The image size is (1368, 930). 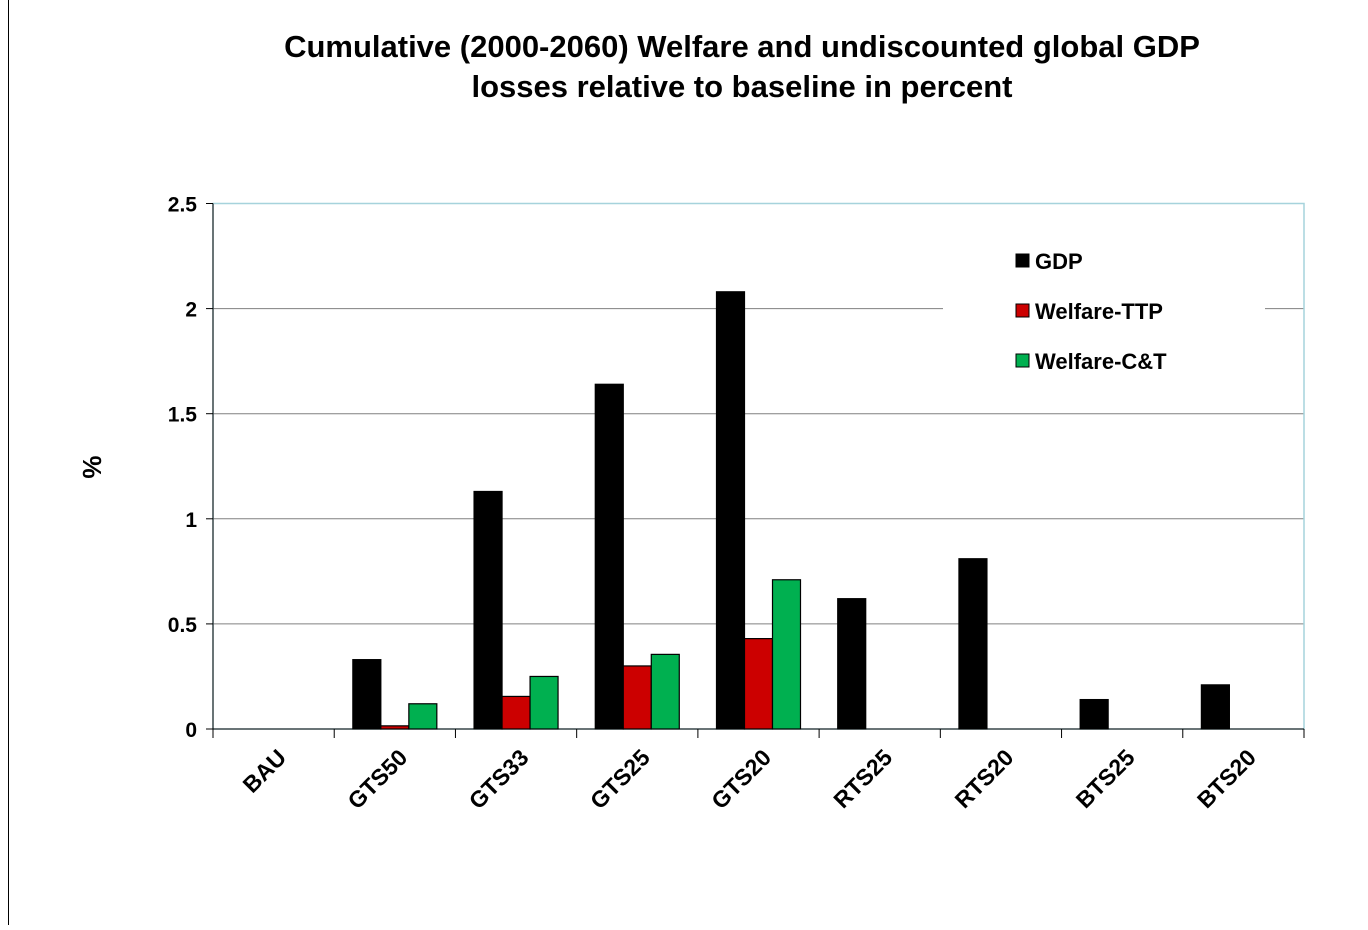 I want to click on x-tick-label: BAU, so click(x=265, y=771).